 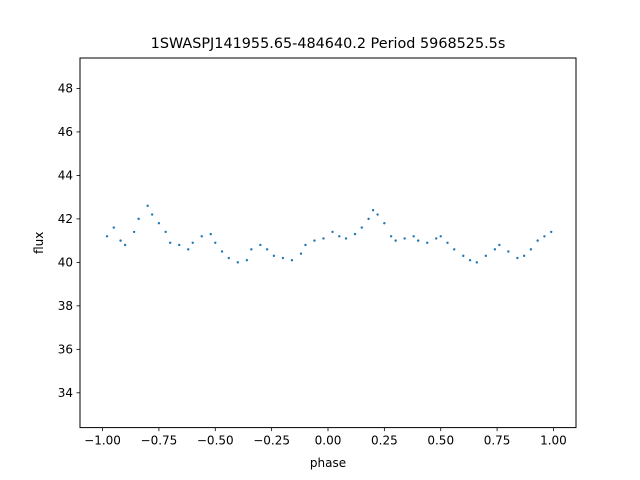 I want to click on x-tick-label: −0.50, so click(x=215, y=441).